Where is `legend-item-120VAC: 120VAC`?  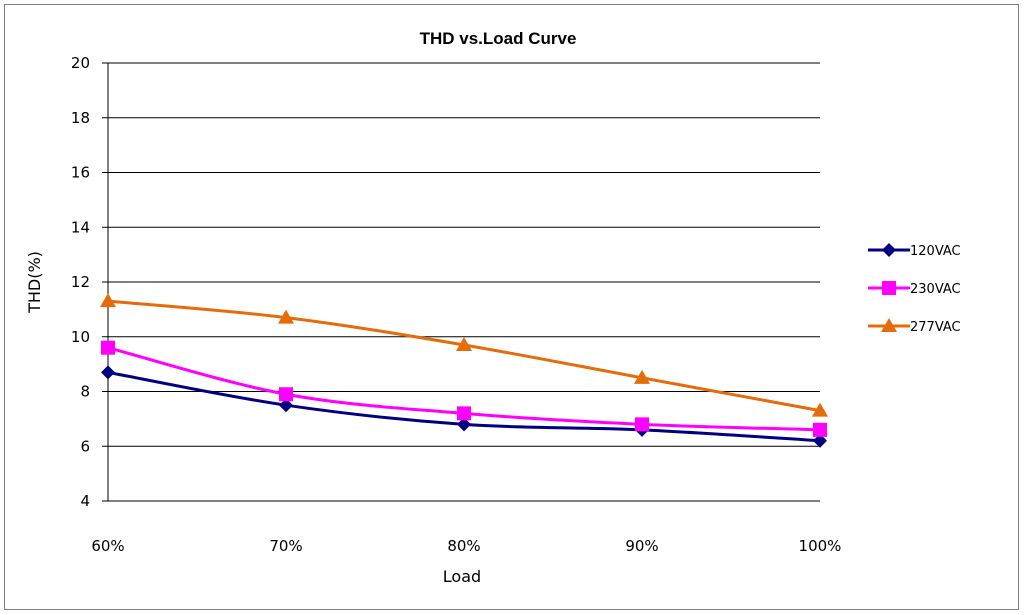 legend-item-120VAC: 120VAC is located at coordinates (914, 251).